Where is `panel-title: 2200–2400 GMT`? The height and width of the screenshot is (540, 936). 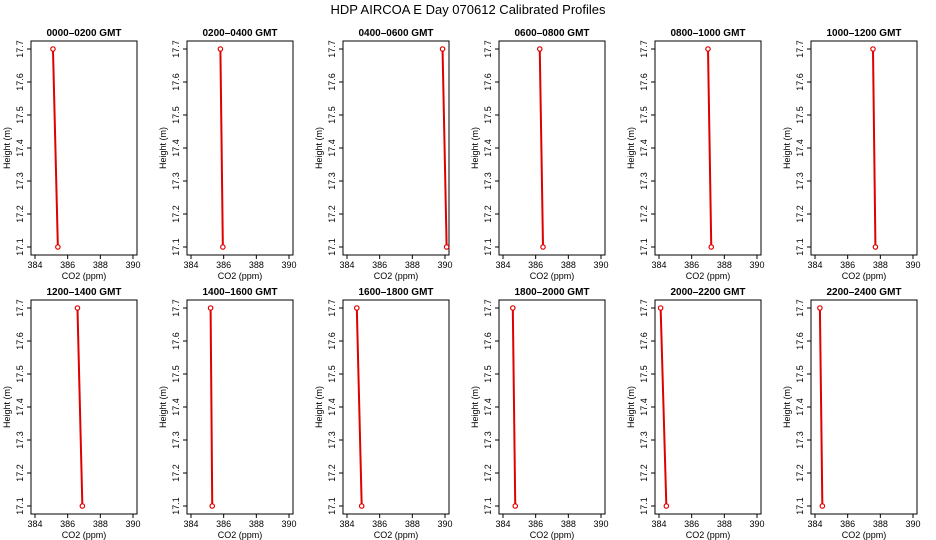 panel-title: 2200–2400 GMT is located at coordinates (863, 292).